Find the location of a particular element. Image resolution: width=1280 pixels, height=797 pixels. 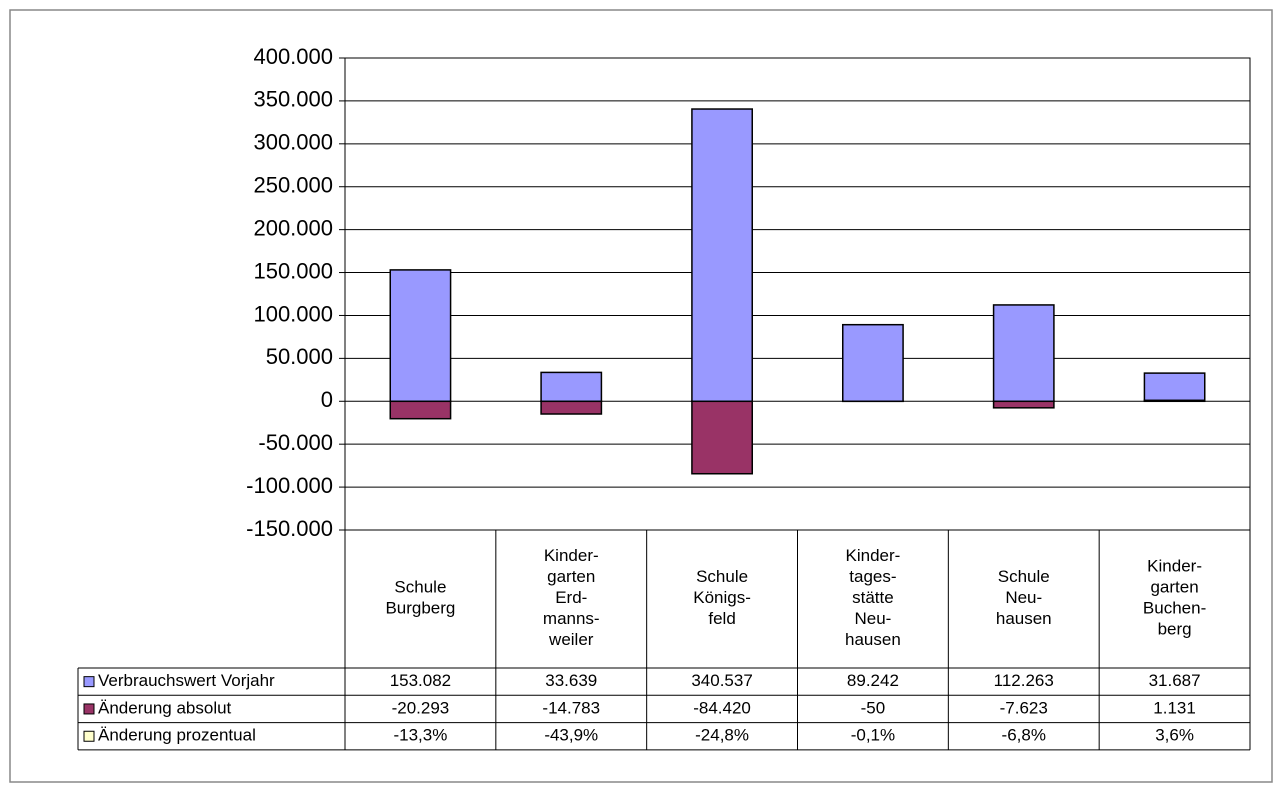

table-value: -24,8% is located at coordinates (722, 735).